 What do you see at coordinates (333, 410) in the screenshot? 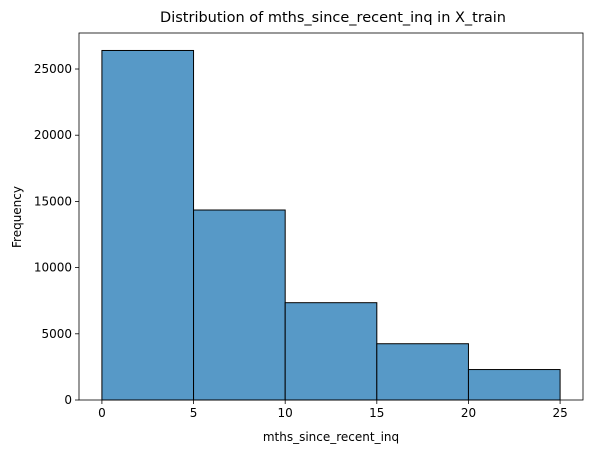
I see `x-ticks-group: 0 5 10 15 20 25` at bounding box center [333, 410].